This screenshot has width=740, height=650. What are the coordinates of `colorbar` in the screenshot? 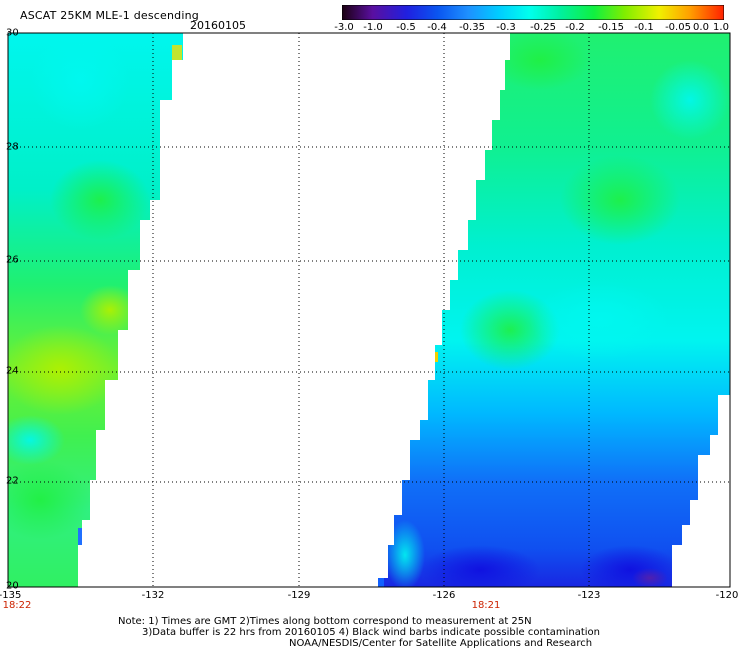 It's located at (533, 12).